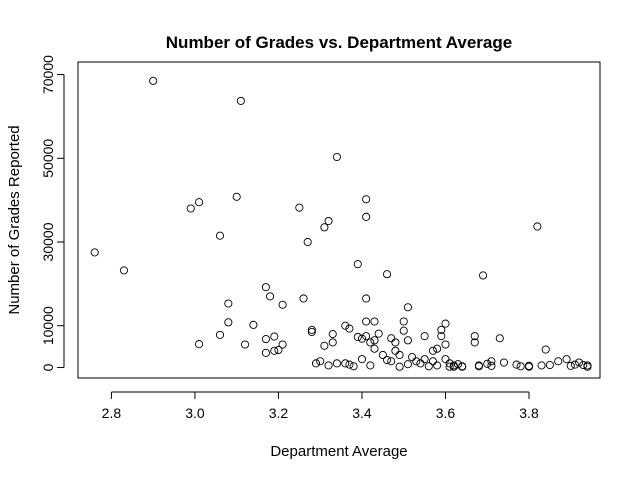 The height and width of the screenshot is (480, 640). What do you see at coordinates (48, 241) in the screenshot?
I see `y-tick-label: 30000` at bounding box center [48, 241].